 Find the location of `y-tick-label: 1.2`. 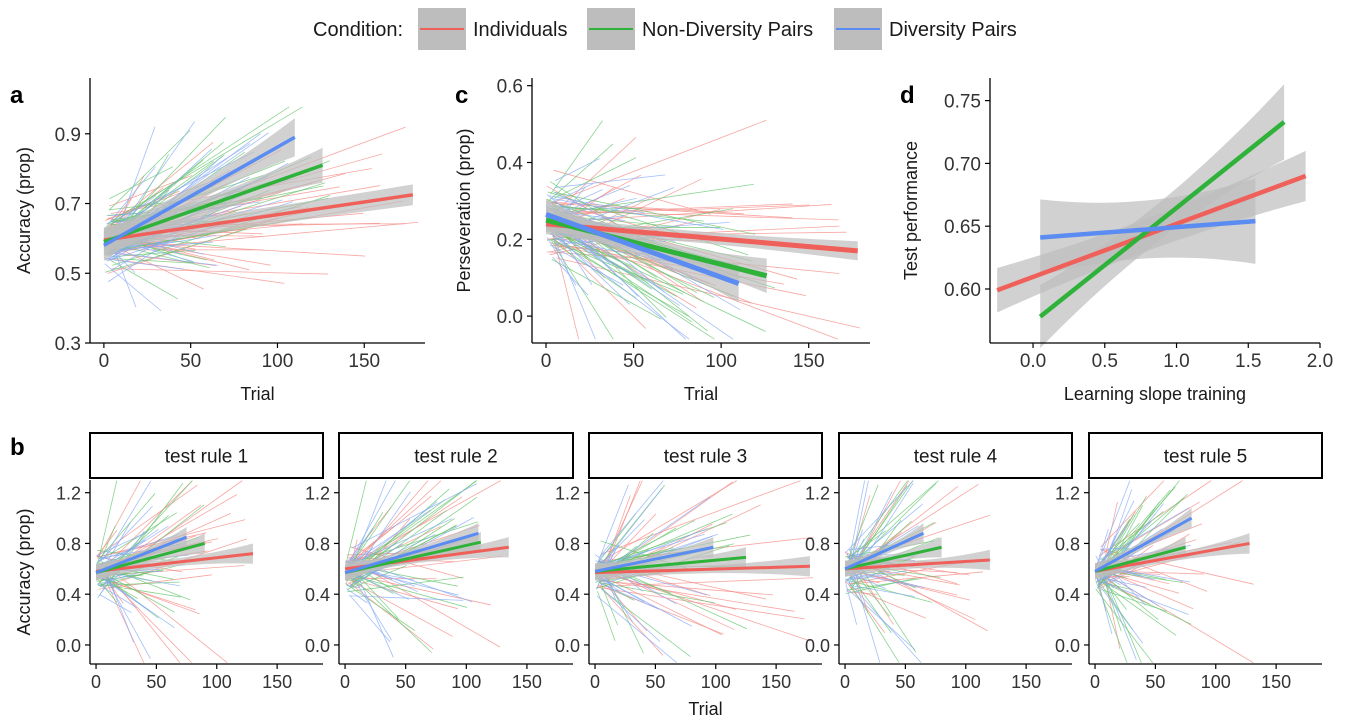

y-tick-label: 1.2 is located at coordinates (317, 494).